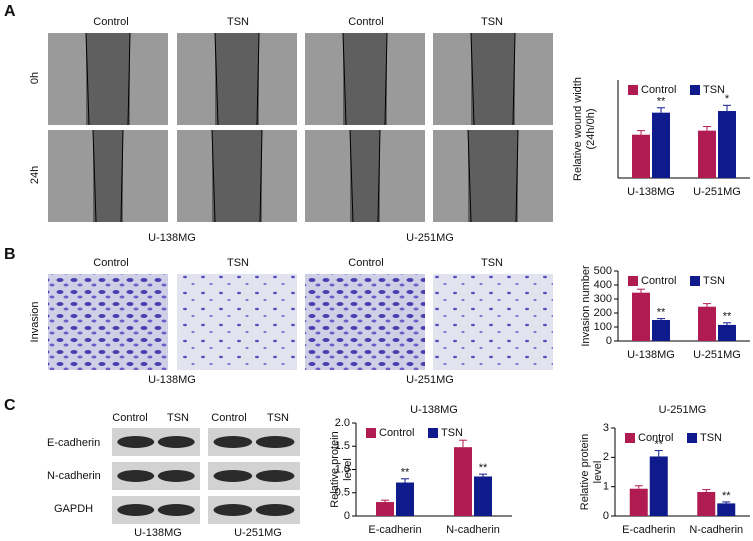 This screenshot has width=753, height=541. What do you see at coordinates (578, 129) in the screenshot?
I see `y-axis-label: Relative wound width` at bounding box center [578, 129].